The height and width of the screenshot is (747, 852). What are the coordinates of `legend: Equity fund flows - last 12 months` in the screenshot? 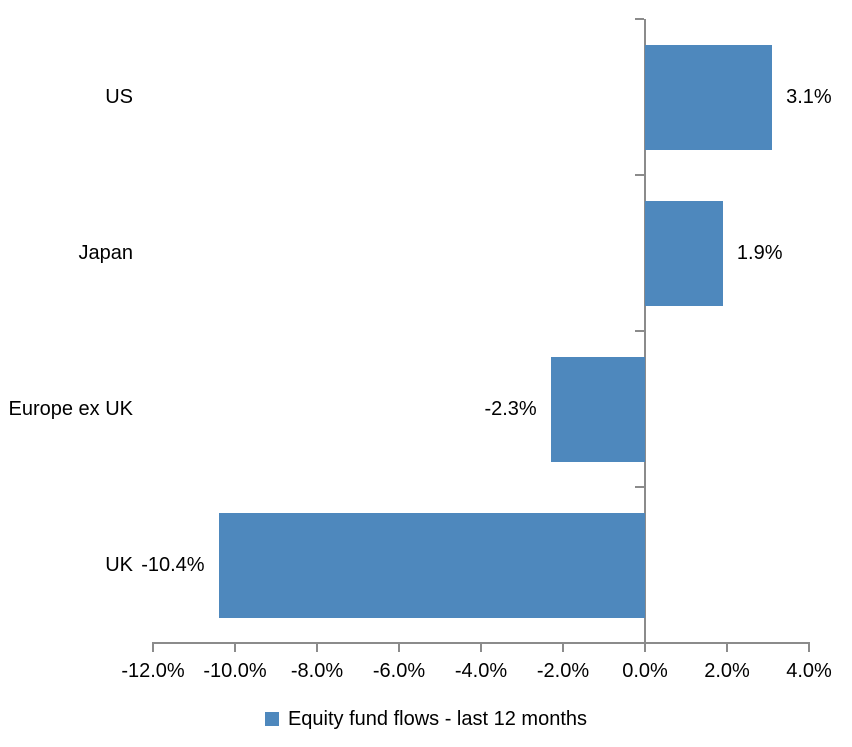 It's located at (426, 719).